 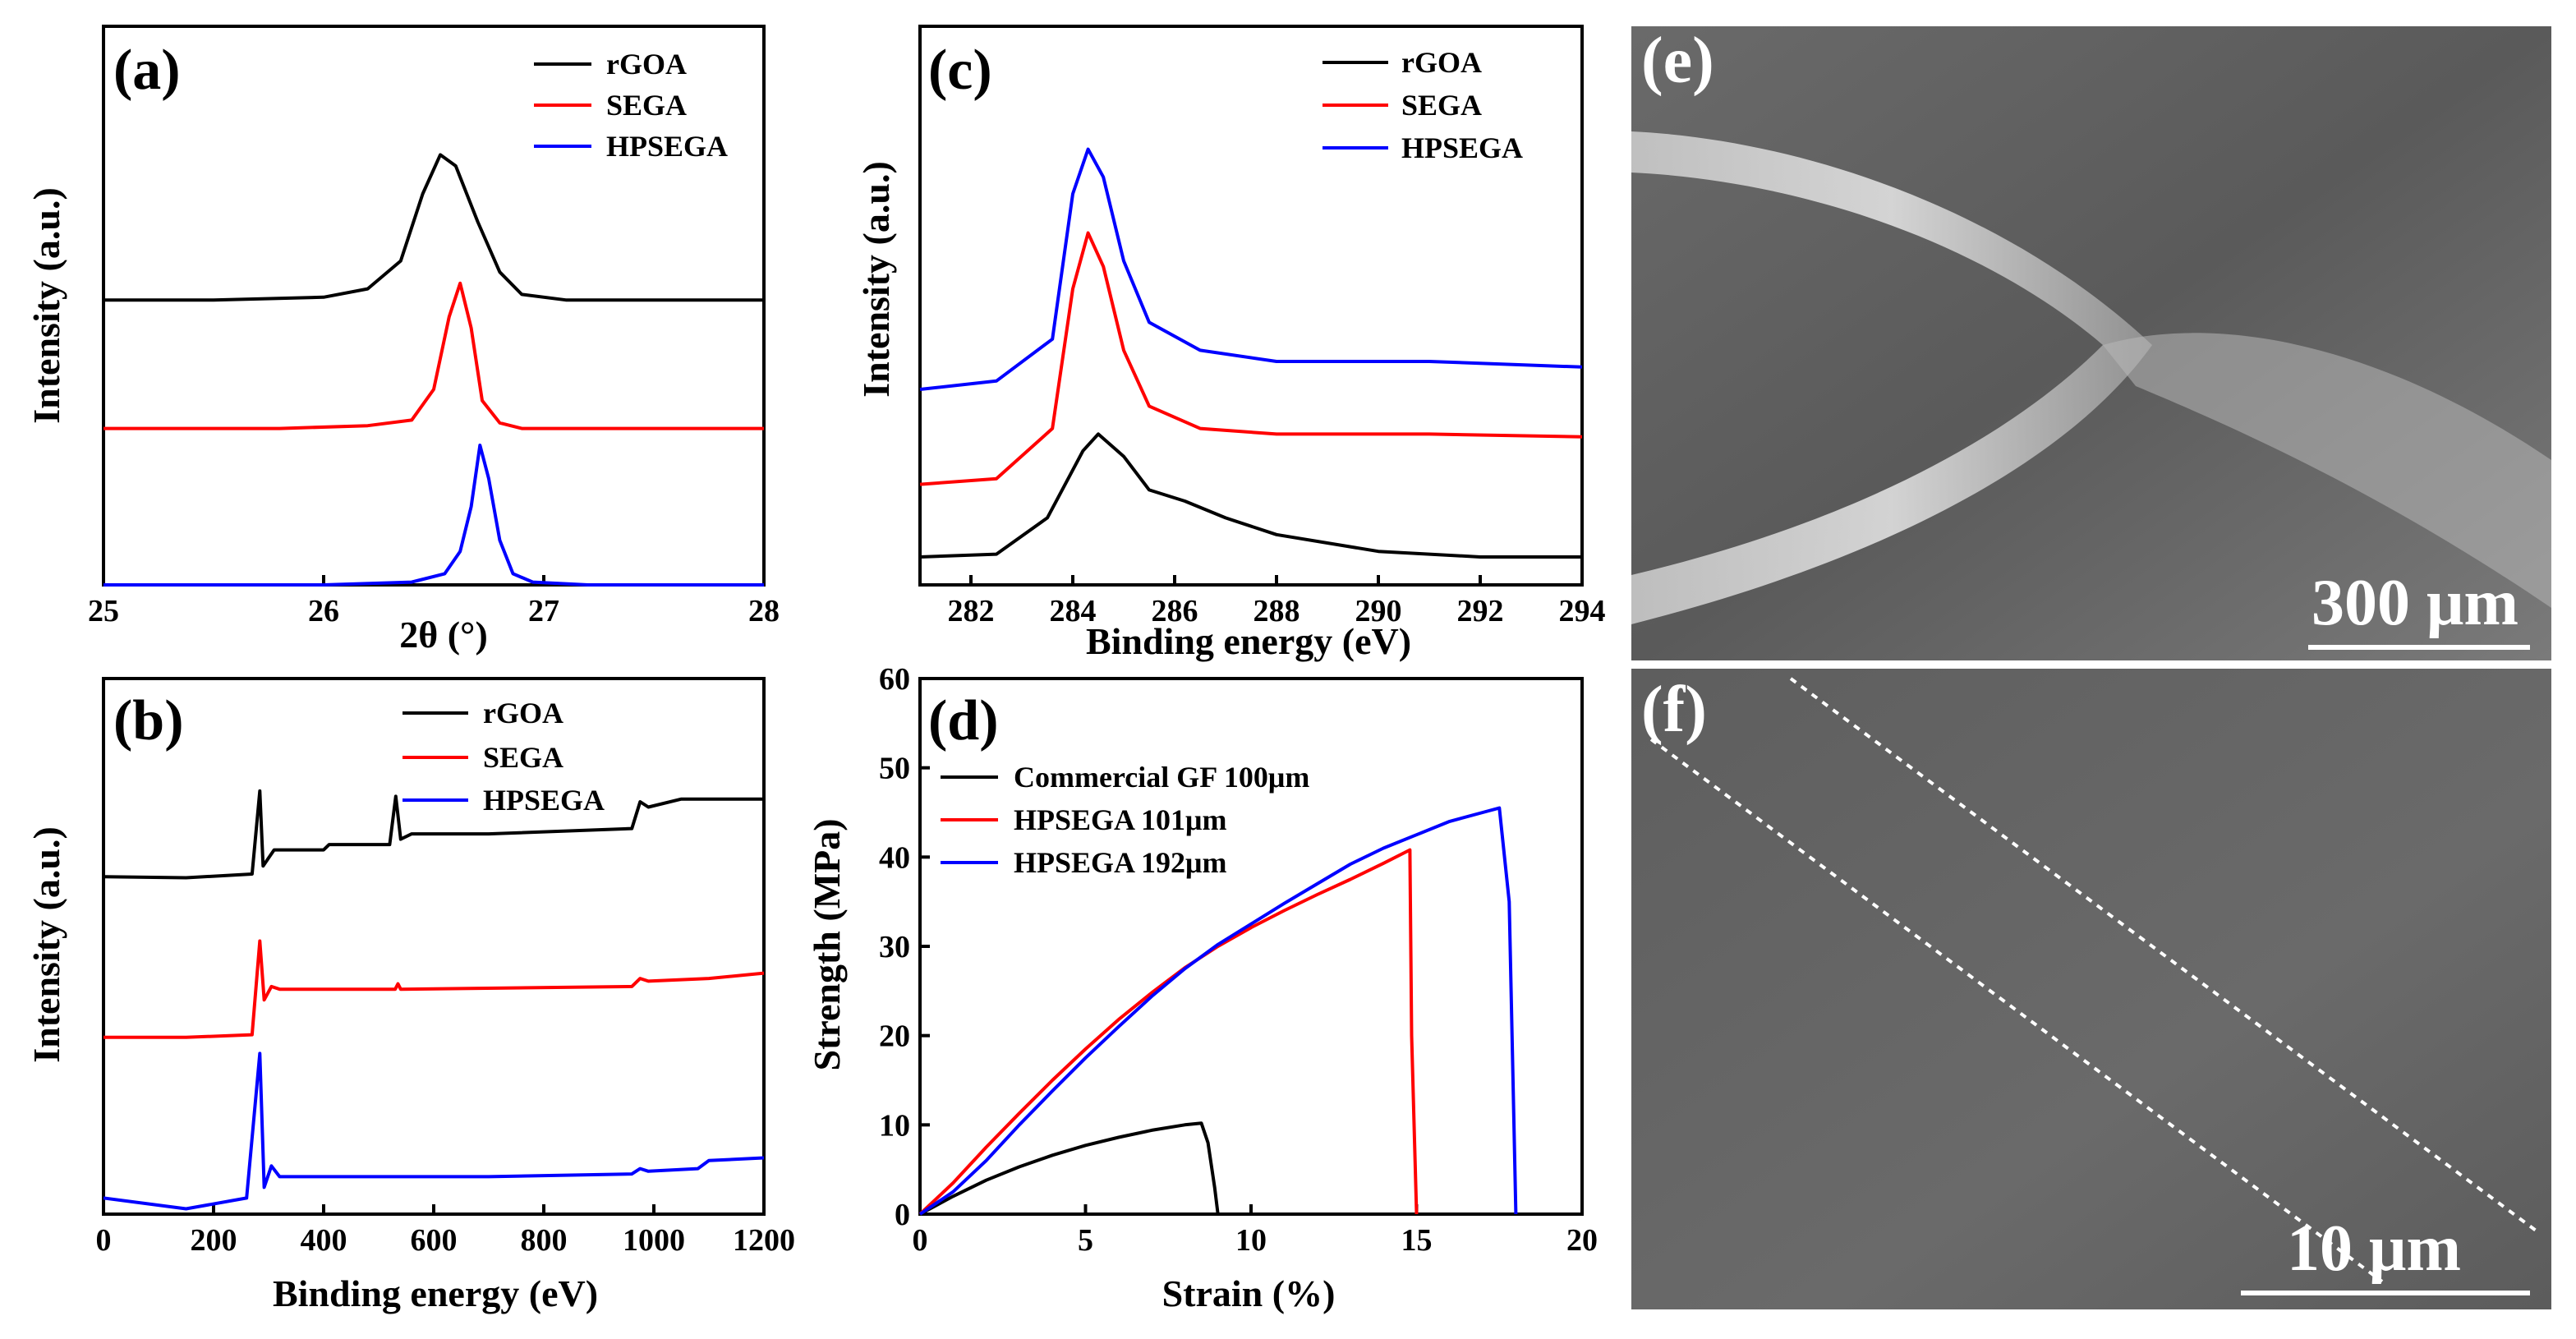 I want to click on sem-fiber-sheen, so click(x=2327, y=470).